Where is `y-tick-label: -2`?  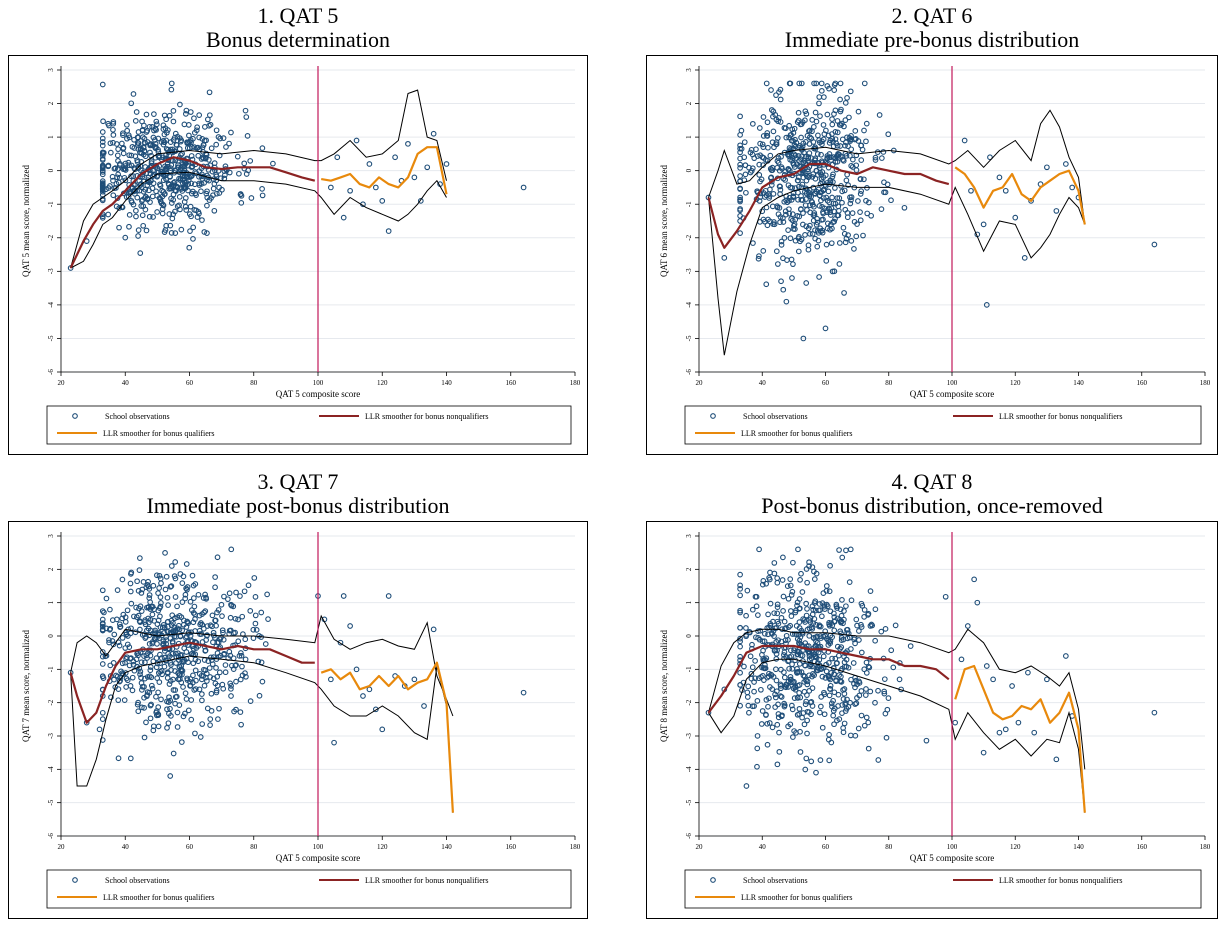 y-tick-label: -2 is located at coordinates (689, 237).